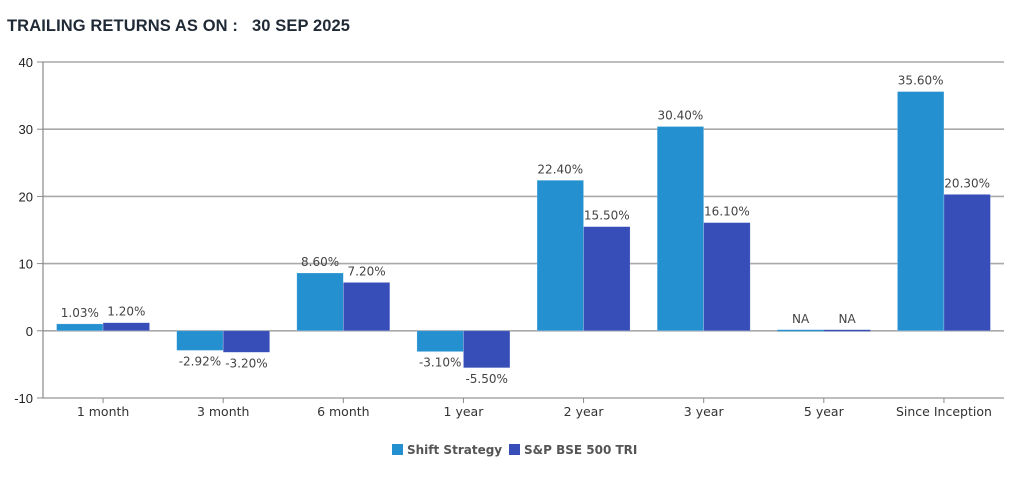 This screenshot has height=477, width=1024. Describe the element at coordinates (580, 450) in the screenshot. I see `legend-label: S&P BSE 500 TRI` at that location.